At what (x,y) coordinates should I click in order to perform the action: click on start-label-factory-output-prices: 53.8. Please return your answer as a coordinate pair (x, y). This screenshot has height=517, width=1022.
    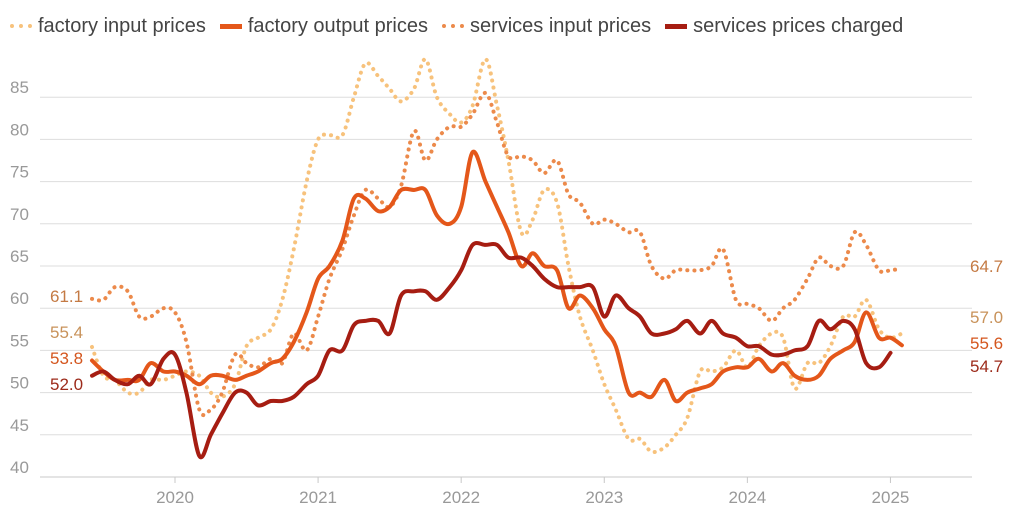
    Looking at the image, I should click on (66, 358).